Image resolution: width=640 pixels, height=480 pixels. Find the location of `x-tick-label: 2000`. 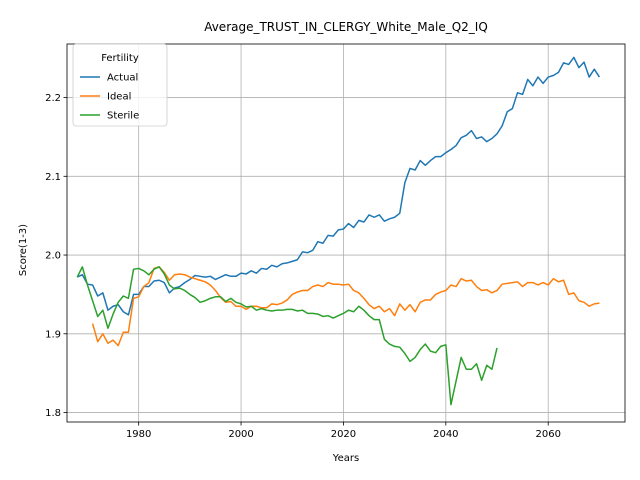

x-tick-label: 2000 is located at coordinates (240, 434).